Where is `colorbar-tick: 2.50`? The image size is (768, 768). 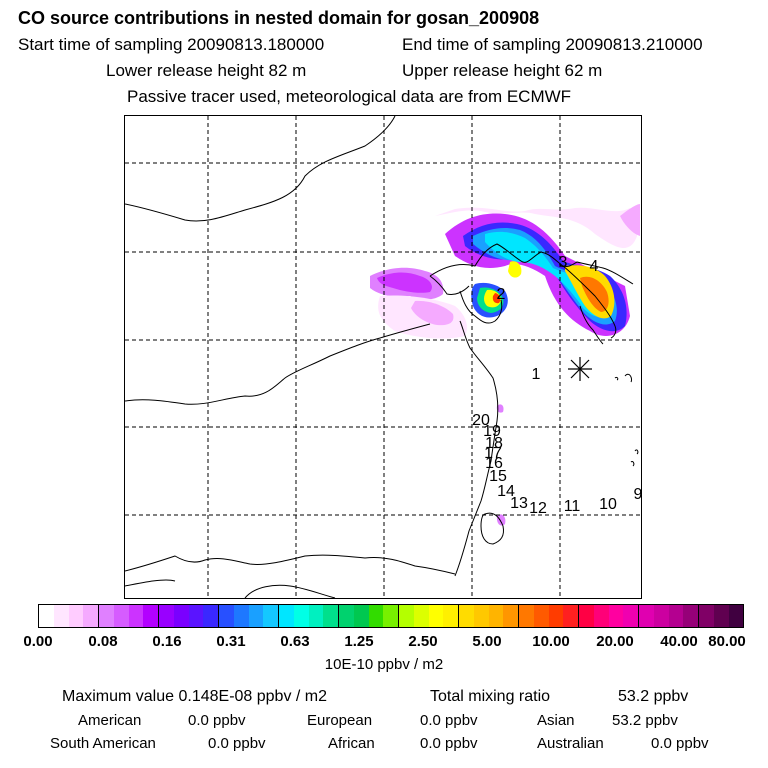
colorbar-tick: 2.50 is located at coordinates (423, 641).